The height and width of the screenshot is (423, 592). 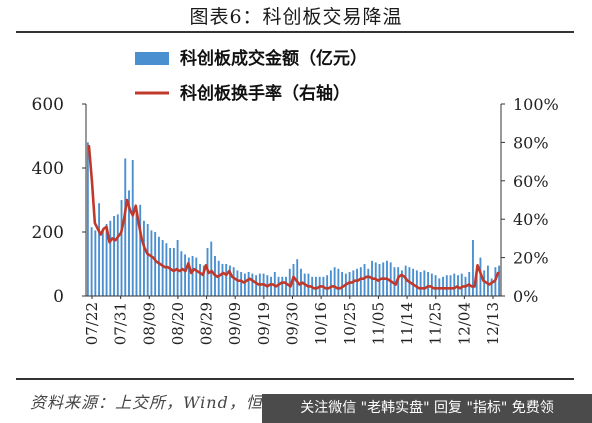 I want to click on x-tick-label: 09/30, so click(x=293, y=323).